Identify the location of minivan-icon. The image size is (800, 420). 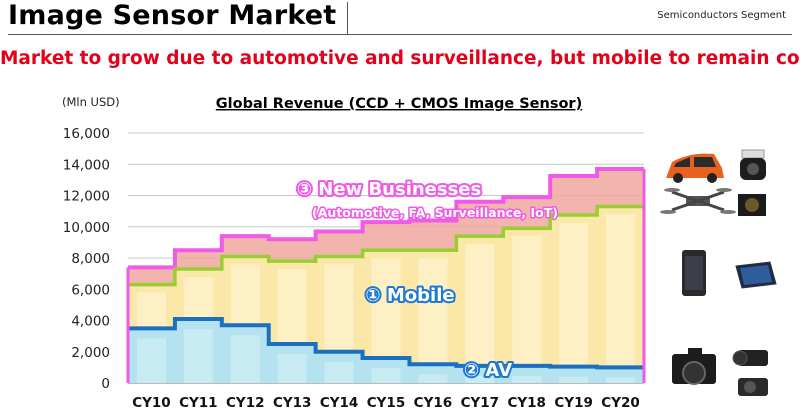
(695, 168).